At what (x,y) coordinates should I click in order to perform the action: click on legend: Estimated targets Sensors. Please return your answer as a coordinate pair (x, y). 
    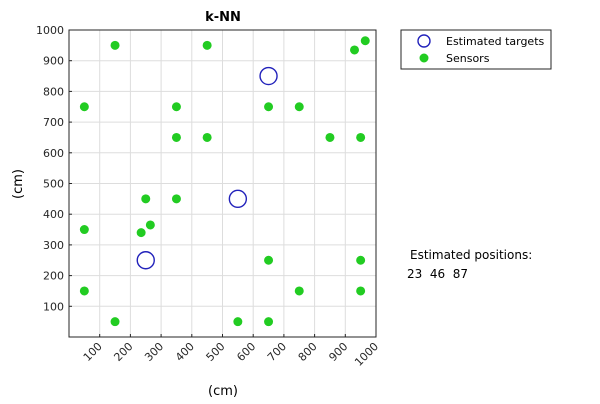
    Looking at the image, I should click on (476, 49).